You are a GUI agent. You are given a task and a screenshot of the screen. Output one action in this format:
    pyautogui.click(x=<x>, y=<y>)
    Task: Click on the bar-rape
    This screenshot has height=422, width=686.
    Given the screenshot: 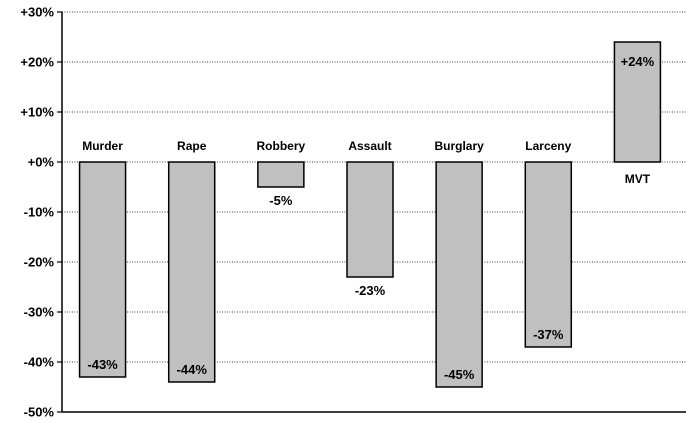 What is the action you would take?
    pyautogui.click(x=191, y=272)
    